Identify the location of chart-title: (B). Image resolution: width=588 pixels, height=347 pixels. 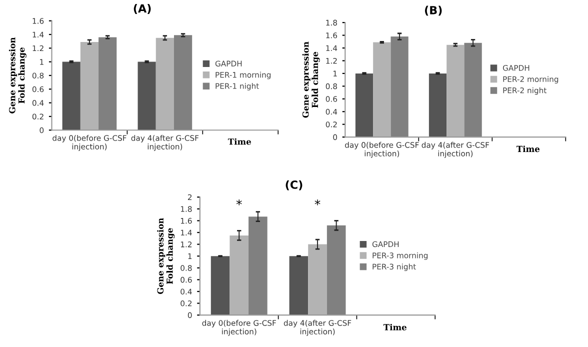
(433, 11).